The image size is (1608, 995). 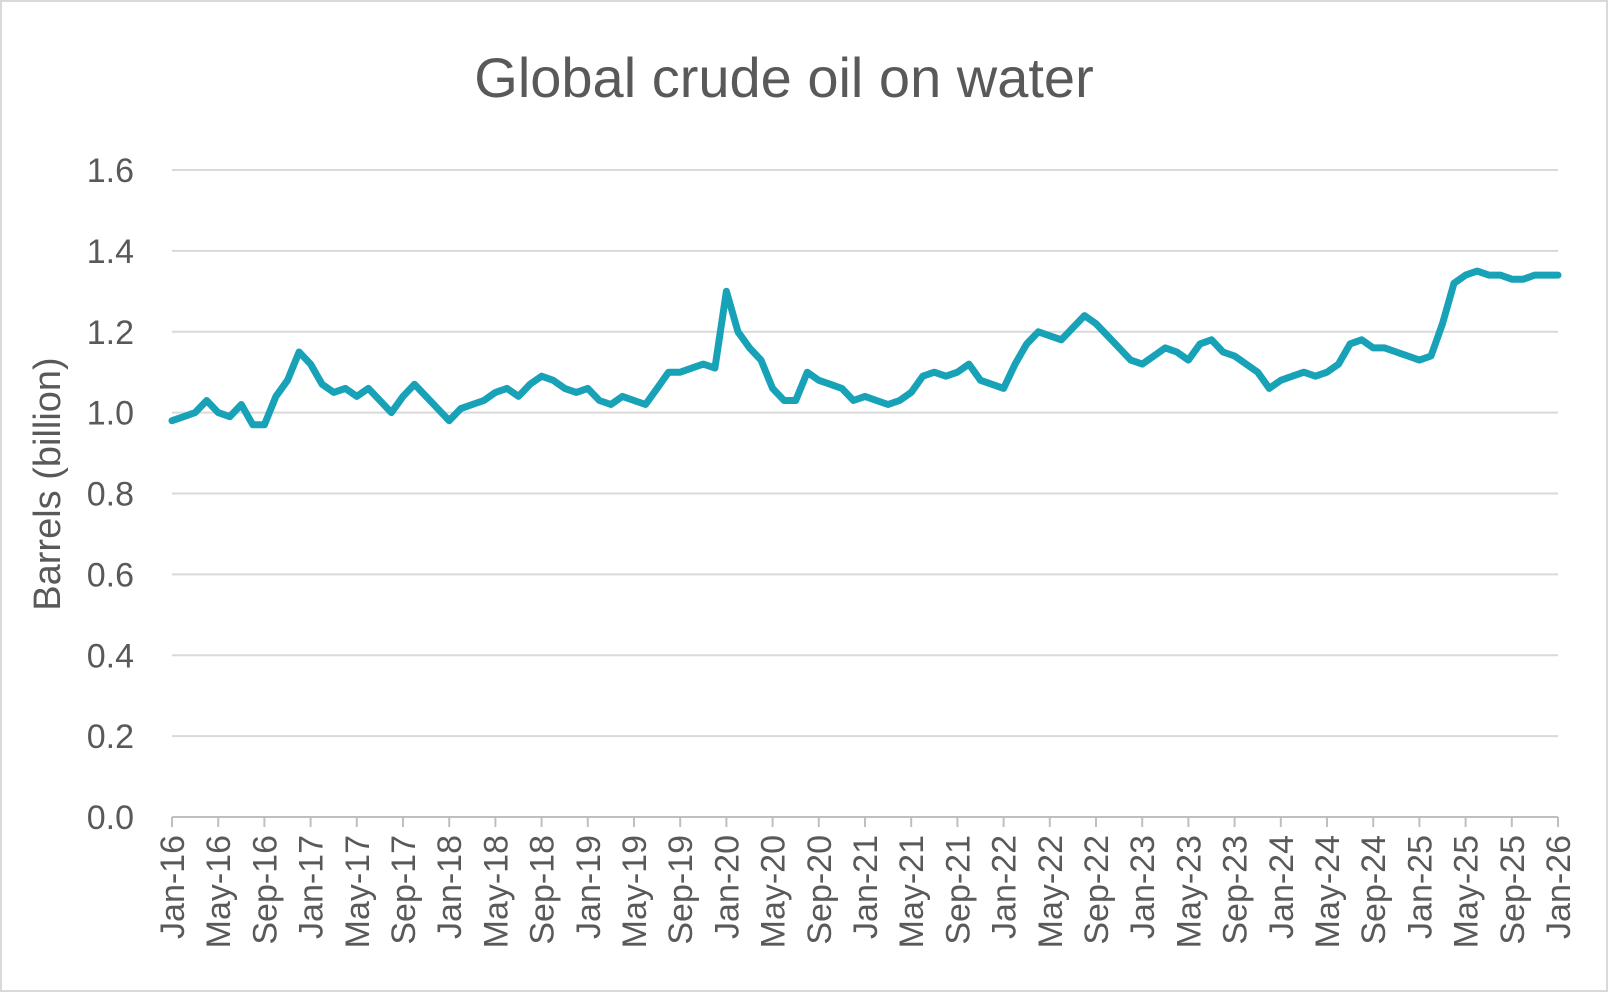 I want to click on x-tick-label: May-22, so click(x=1051, y=891).